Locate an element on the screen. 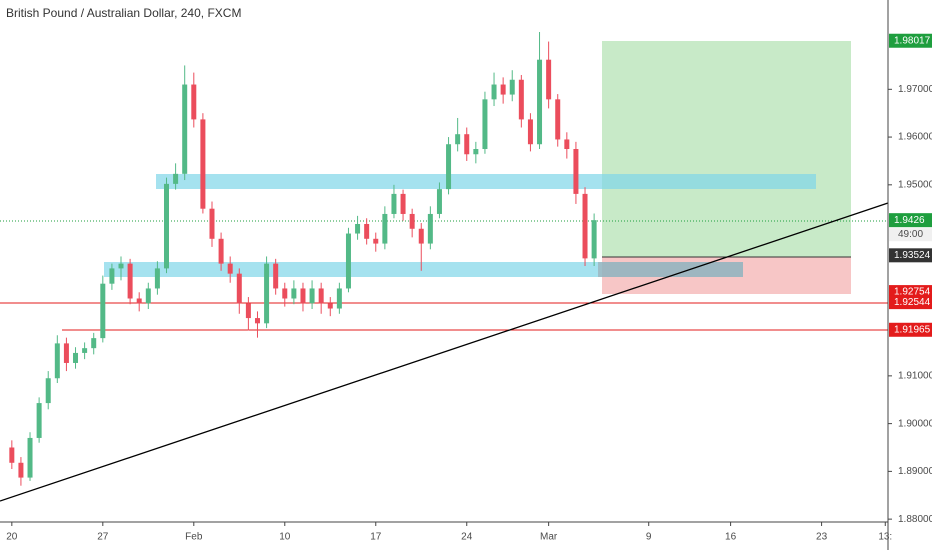 The image size is (932, 550). price-tag-label: 1.93524 is located at coordinates (912, 255).